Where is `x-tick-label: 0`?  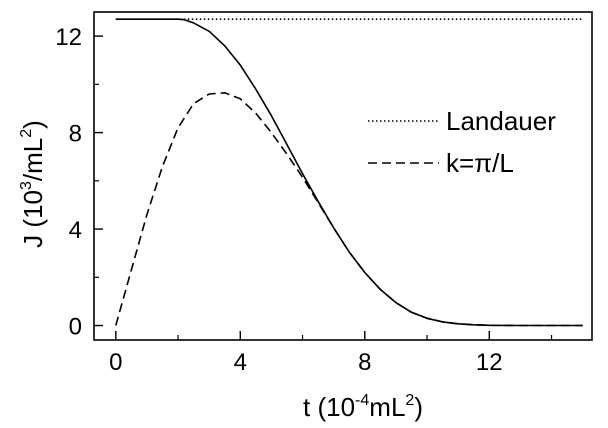 x-tick-label: 0 is located at coordinates (115, 362).